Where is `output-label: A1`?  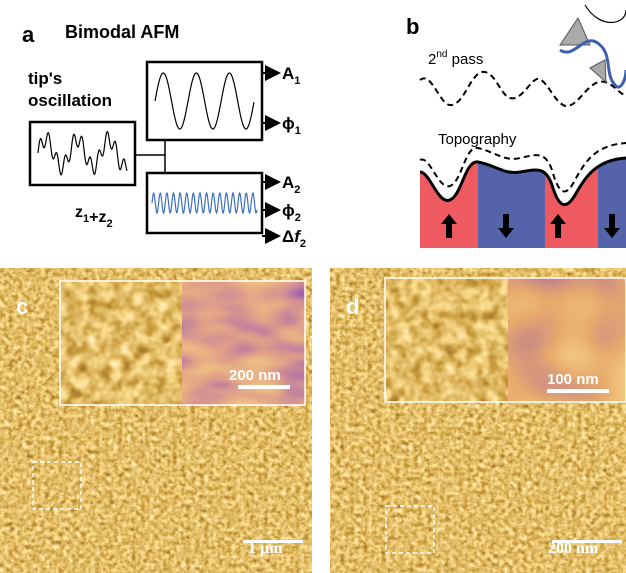 output-label: A1 is located at coordinates (291, 75).